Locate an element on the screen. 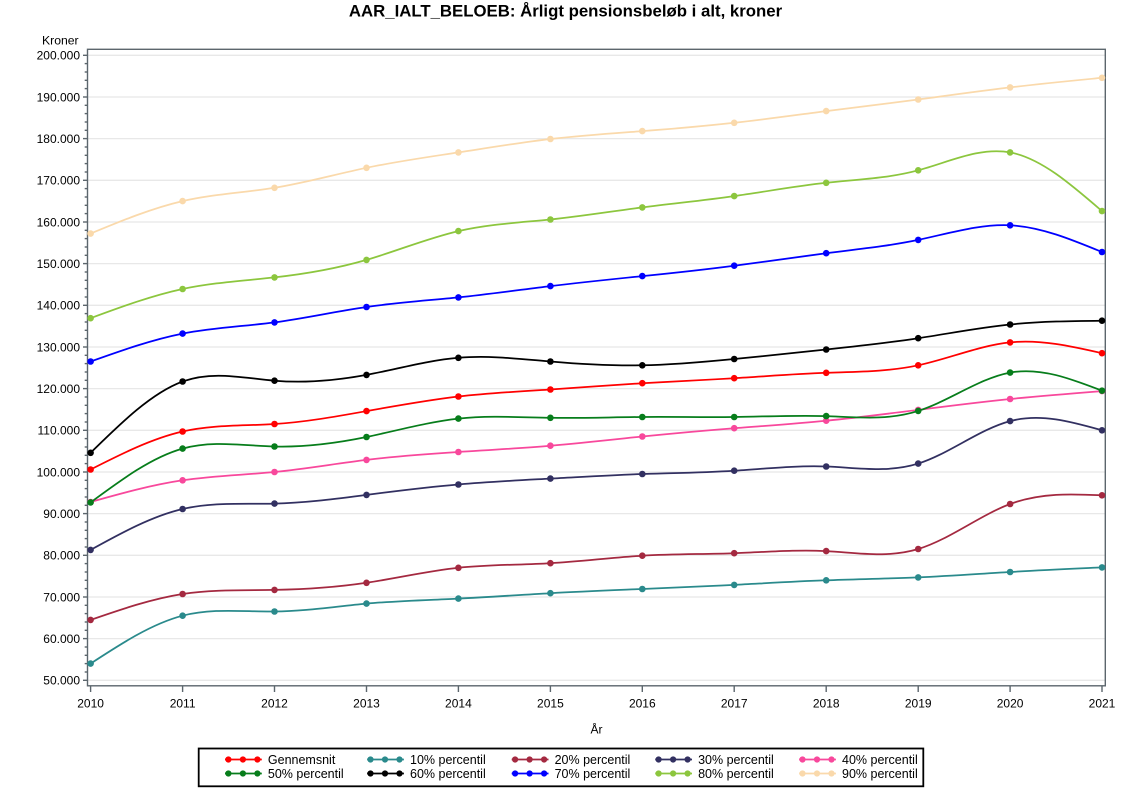 Image resolution: width=1122 pixels, height=798 pixels. svg-text: 2019 is located at coordinates (918, 703).